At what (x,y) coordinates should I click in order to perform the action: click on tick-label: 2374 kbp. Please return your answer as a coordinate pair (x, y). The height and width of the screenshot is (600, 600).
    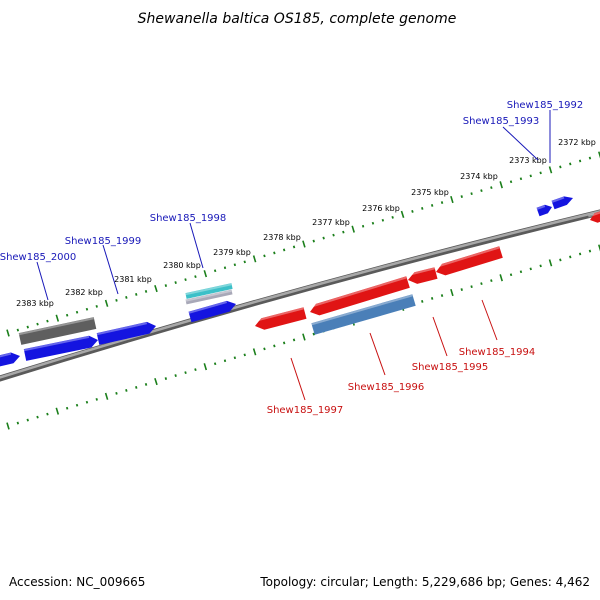
    Looking at the image, I should click on (479, 176).